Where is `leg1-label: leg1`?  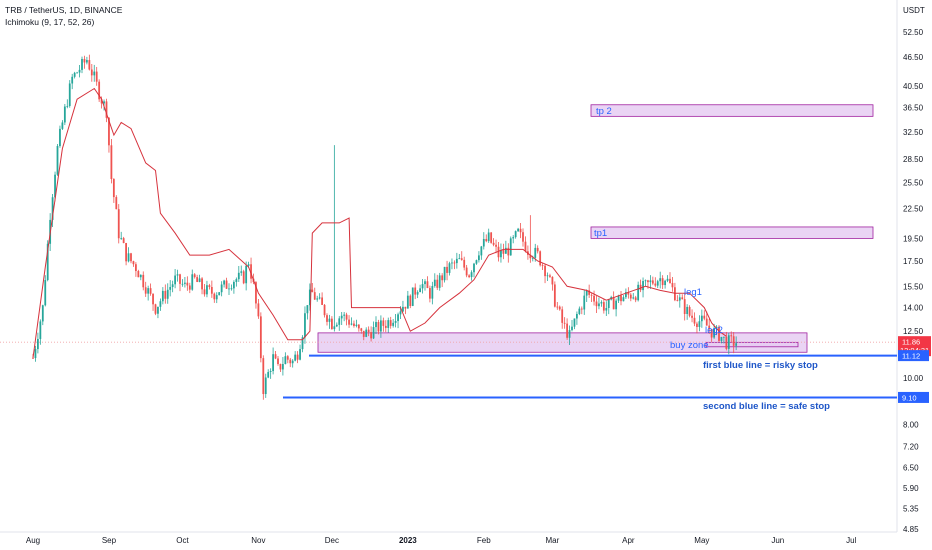 leg1-label: leg1 is located at coordinates (693, 292).